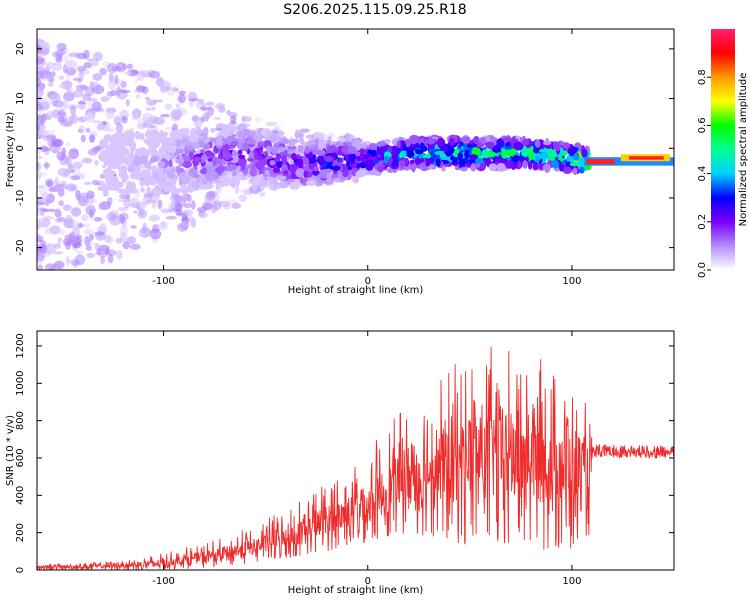  Describe the element at coordinates (571, 281) in the screenshot. I see `x-tick-label: 100` at that location.